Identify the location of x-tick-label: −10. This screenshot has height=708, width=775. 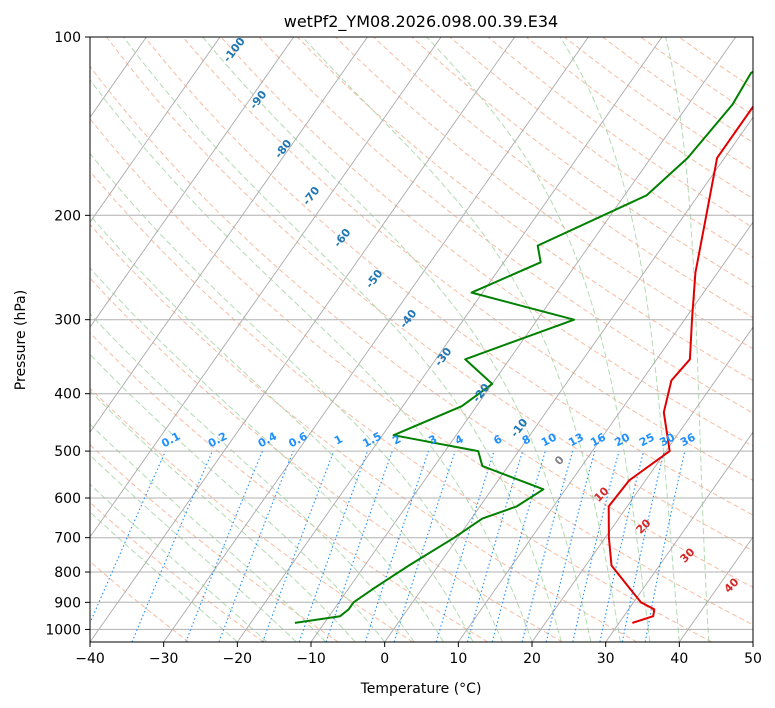
(311, 659).